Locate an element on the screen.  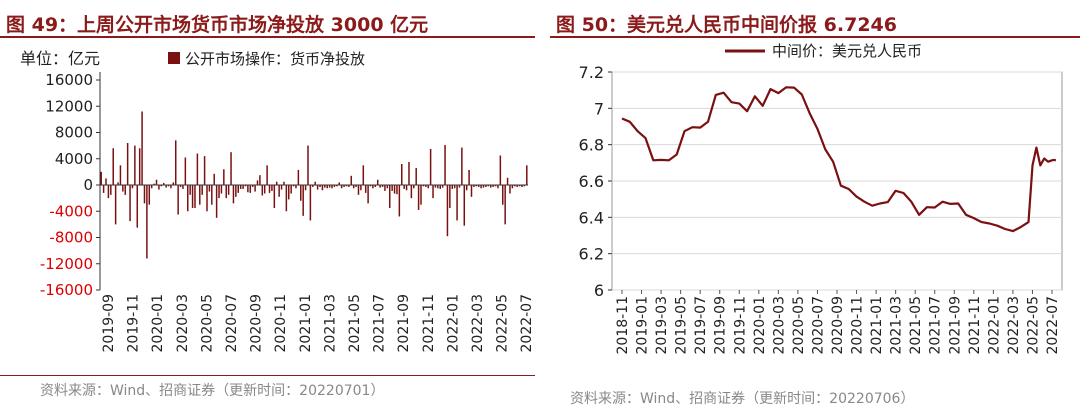
y-tick-label: 4000 is located at coordinates (74, 159).